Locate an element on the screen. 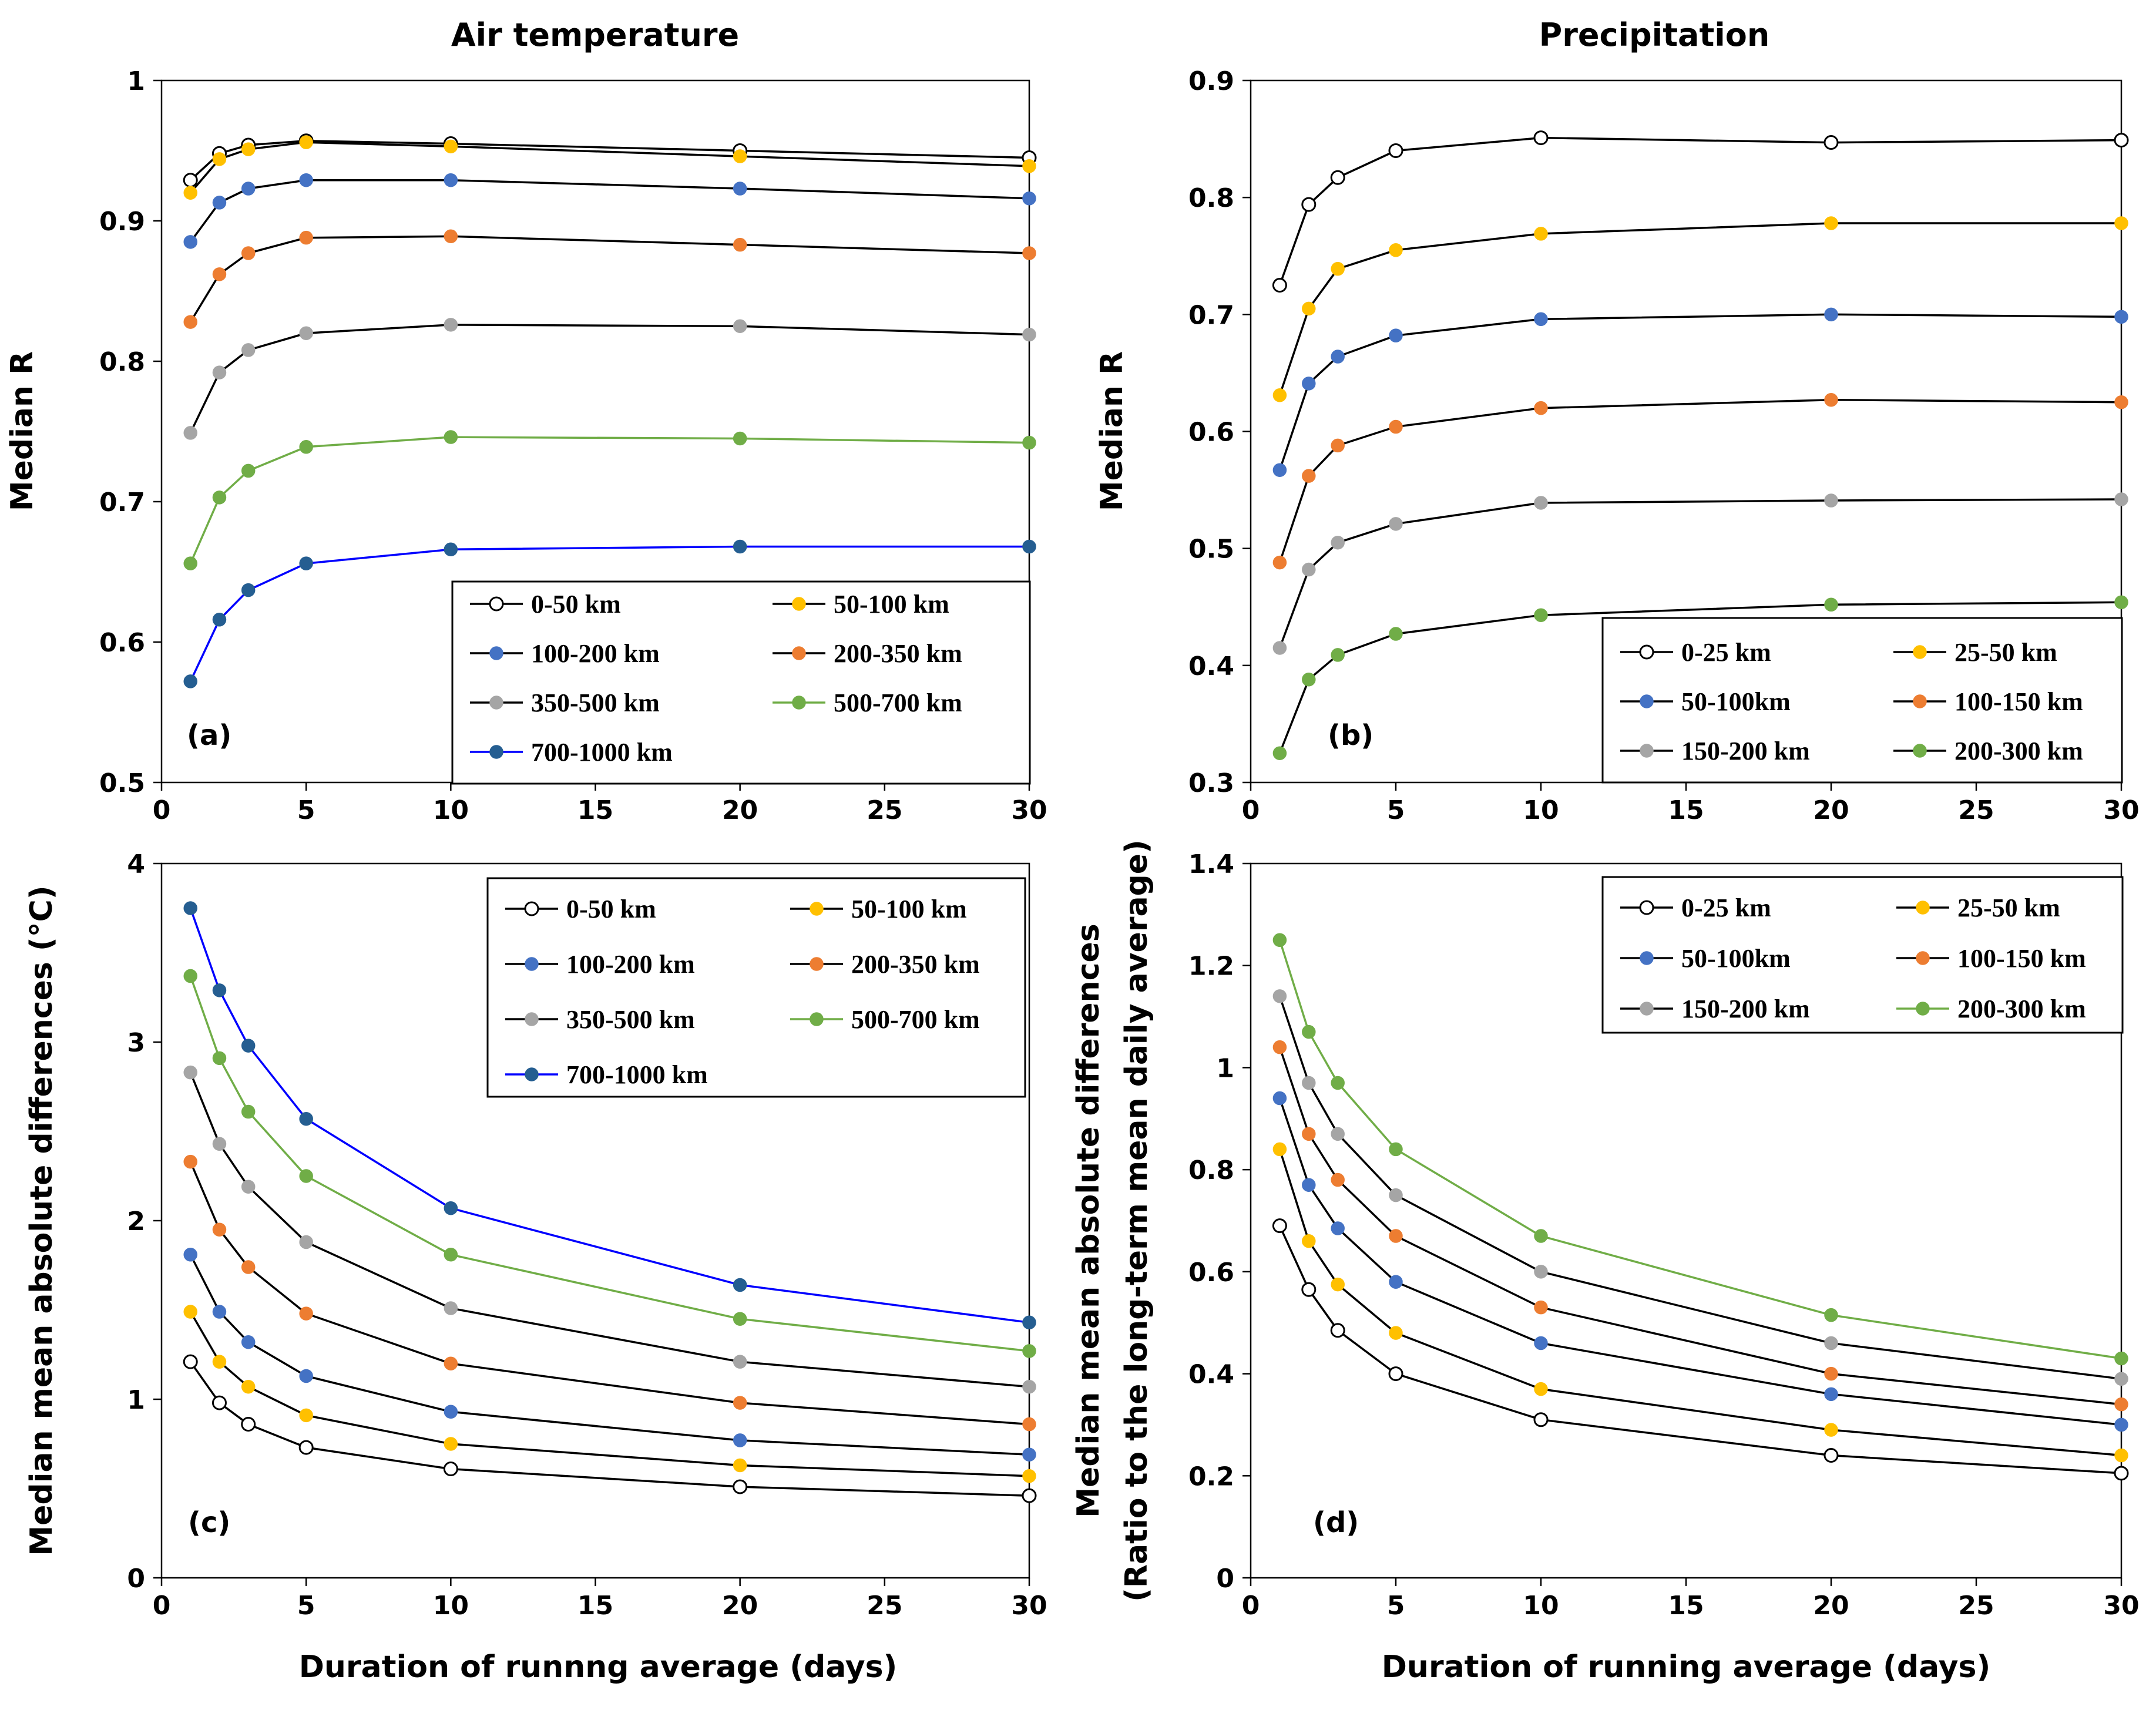 This screenshot has height=1710, width=2156. legend-item-c-0: 0-50 km is located at coordinates (580, 909).